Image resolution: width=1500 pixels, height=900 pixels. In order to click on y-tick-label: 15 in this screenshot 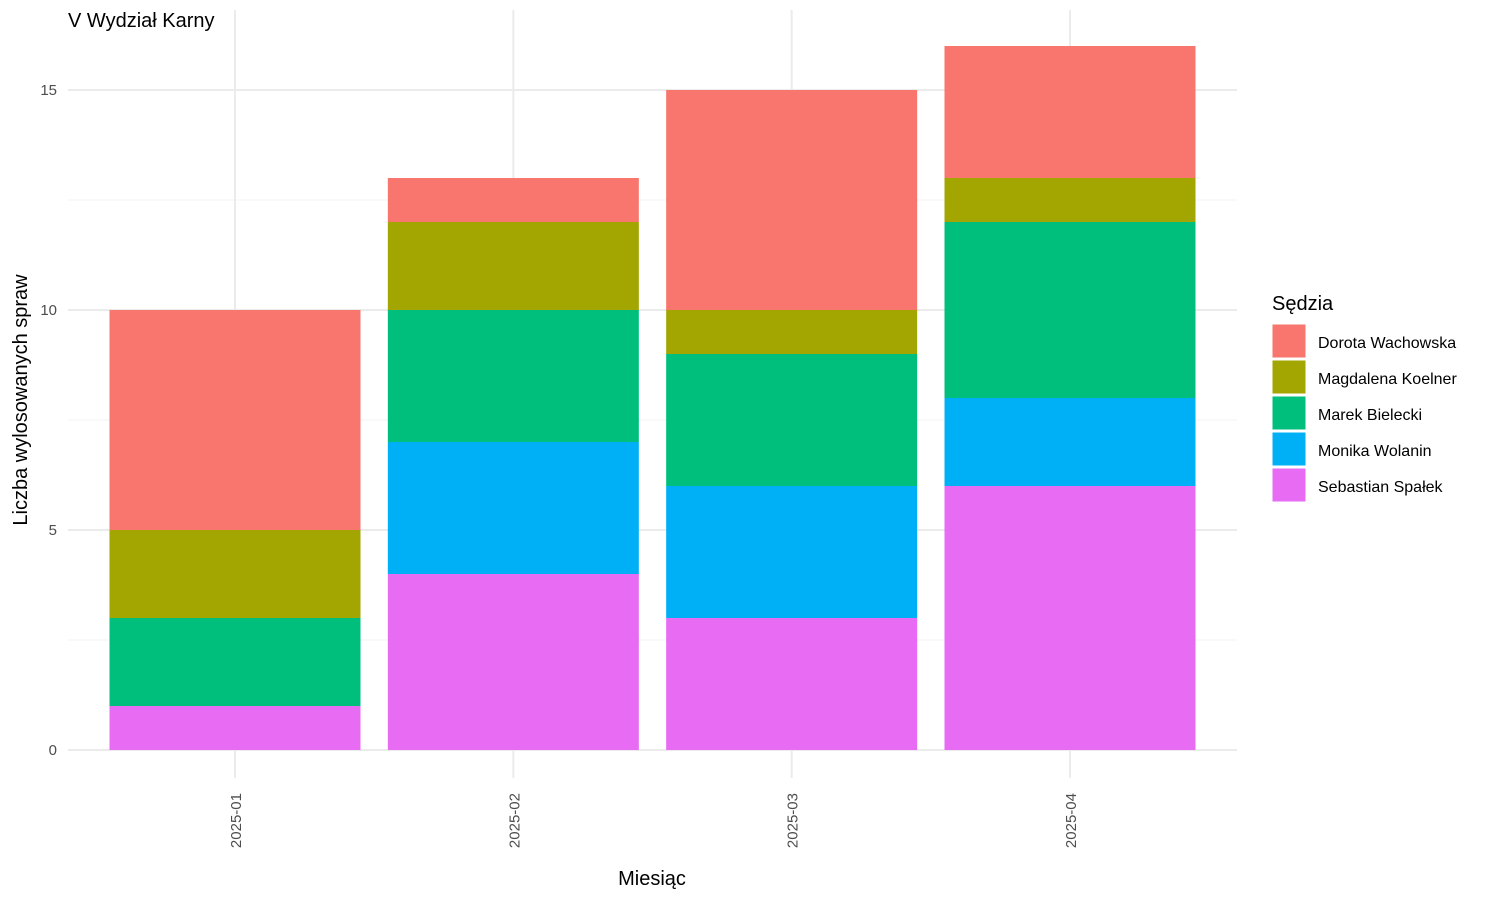, I will do `click(48, 90)`.